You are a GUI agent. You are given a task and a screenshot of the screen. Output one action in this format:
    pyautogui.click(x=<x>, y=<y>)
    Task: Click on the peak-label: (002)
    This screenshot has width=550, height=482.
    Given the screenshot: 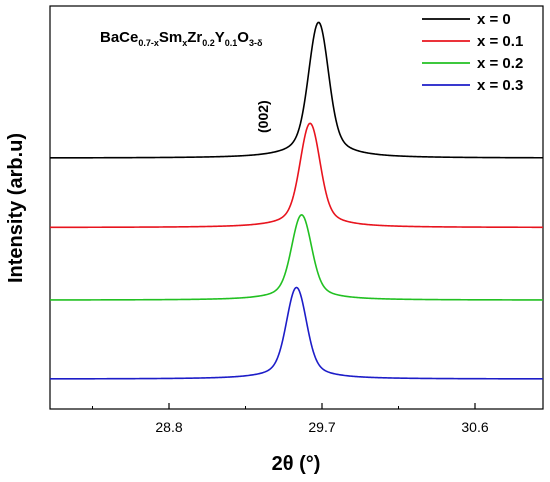 What is the action you would take?
    pyautogui.click(x=263, y=116)
    